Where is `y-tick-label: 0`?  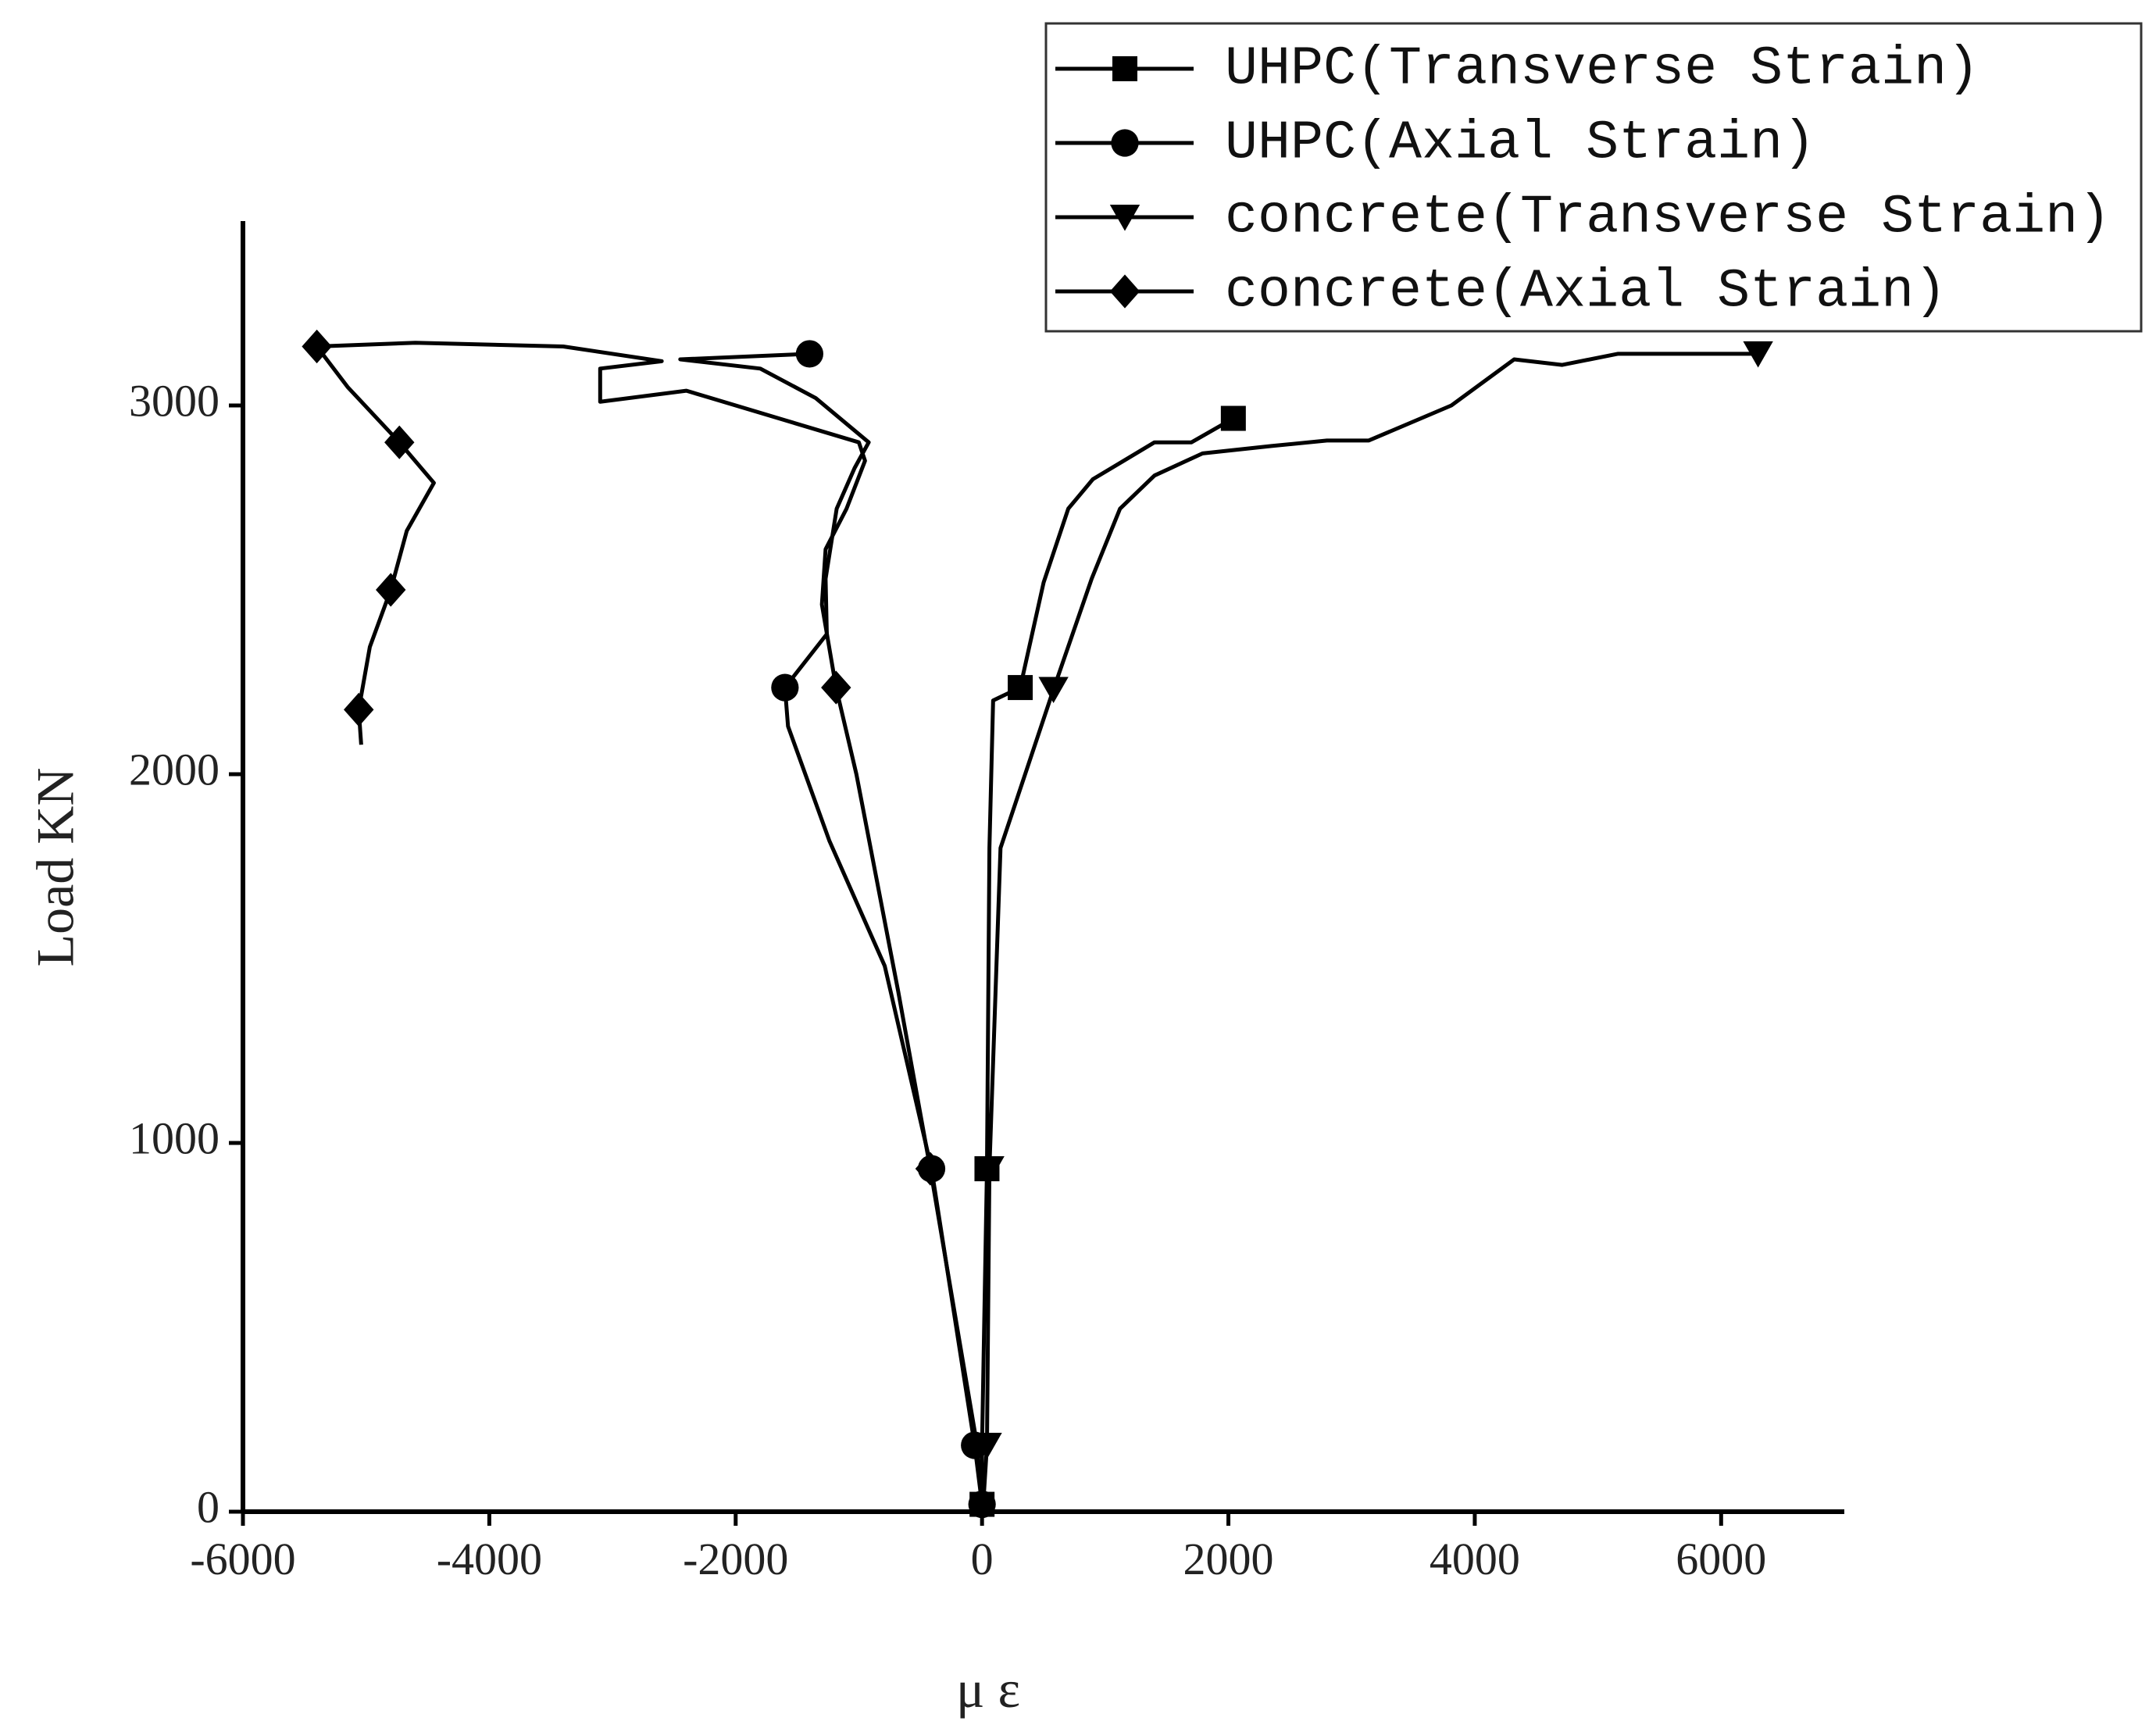
y-tick-label: 0 is located at coordinates (209, 1506).